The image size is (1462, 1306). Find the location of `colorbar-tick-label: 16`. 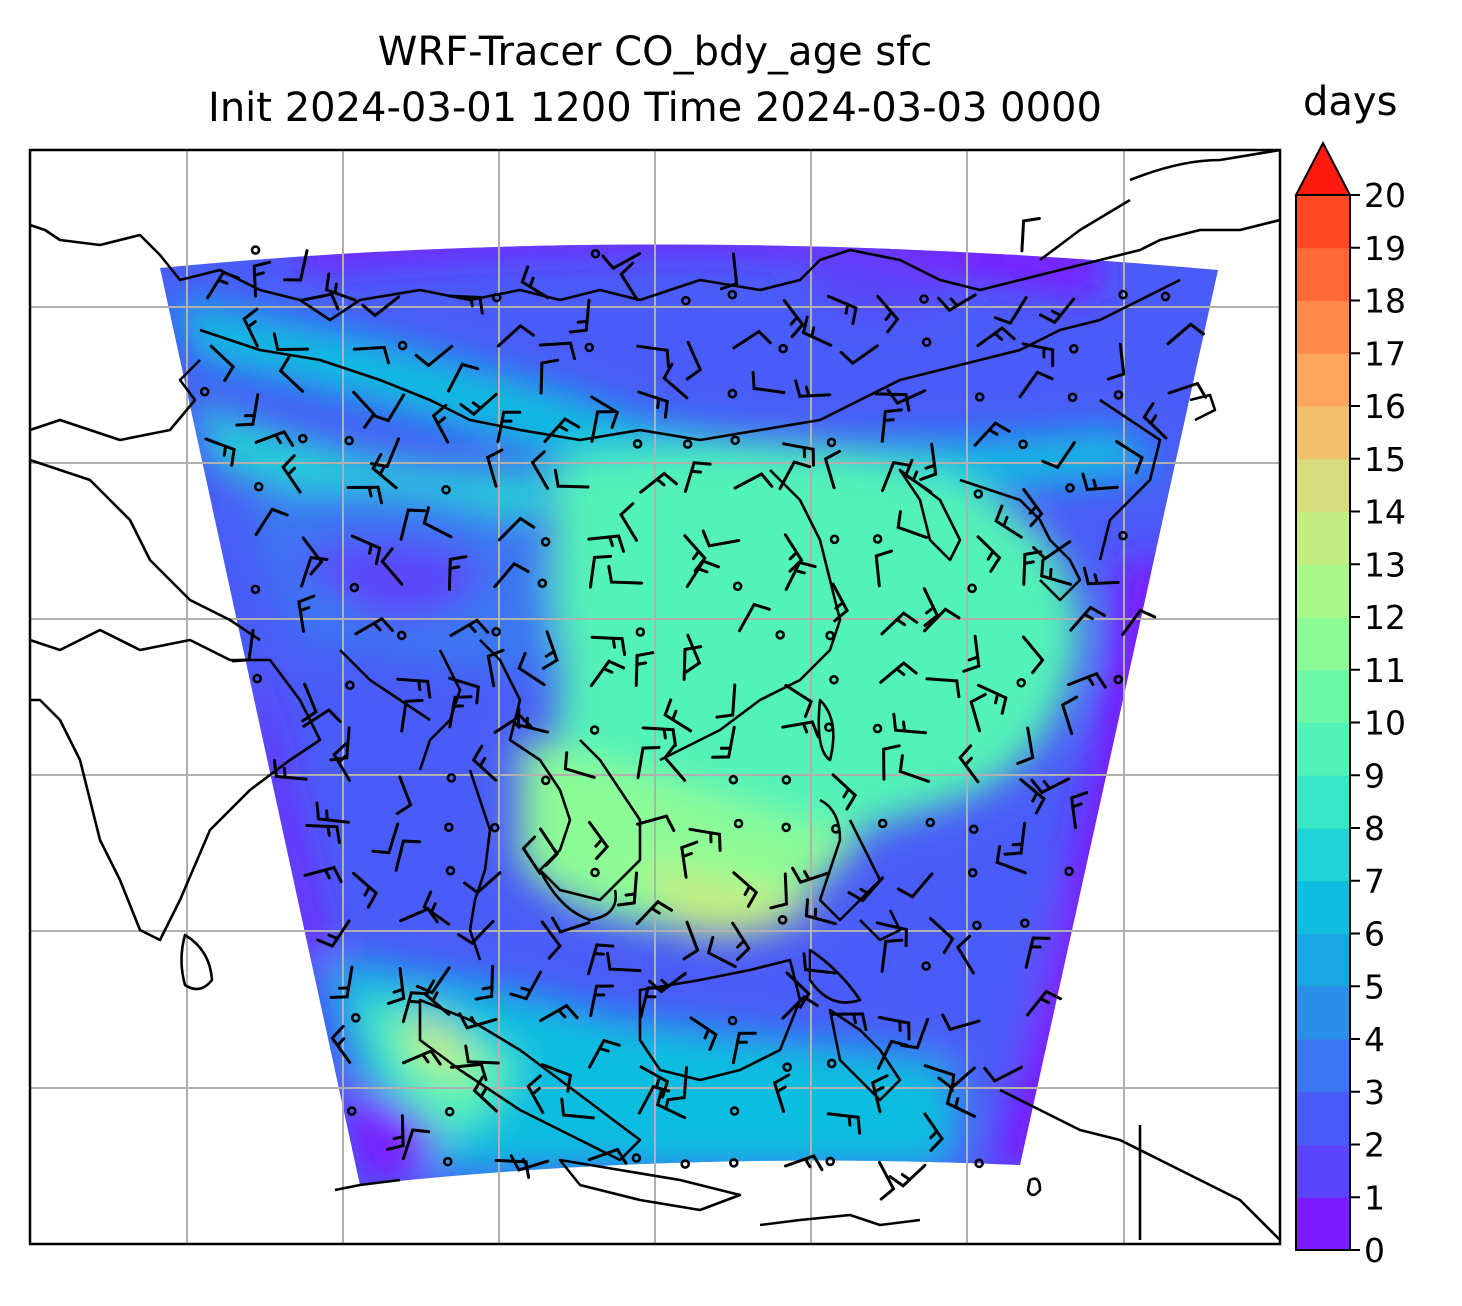

colorbar-tick-label: 16 is located at coordinates (1385, 406).